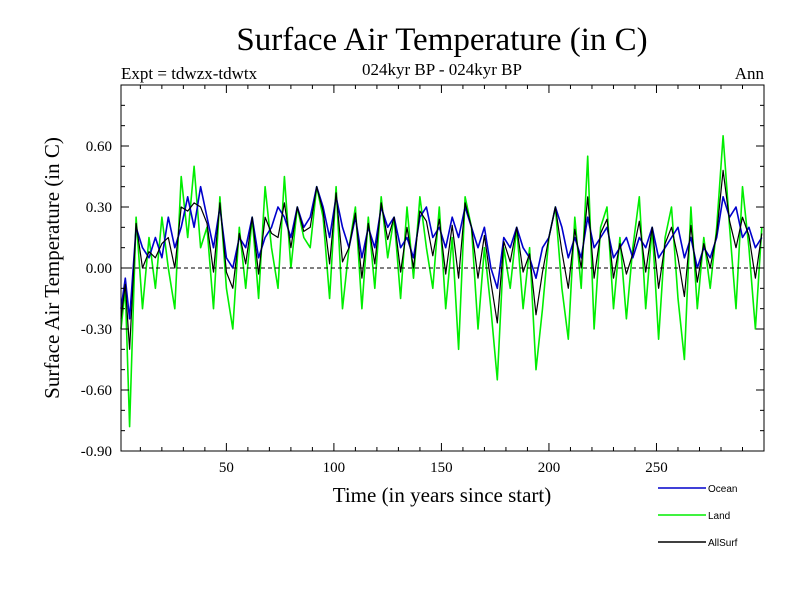 The height and width of the screenshot is (600, 800). Describe the element at coordinates (722, 489) in the screenshot. I see `legend-label-ocean: Ocean` at that location.